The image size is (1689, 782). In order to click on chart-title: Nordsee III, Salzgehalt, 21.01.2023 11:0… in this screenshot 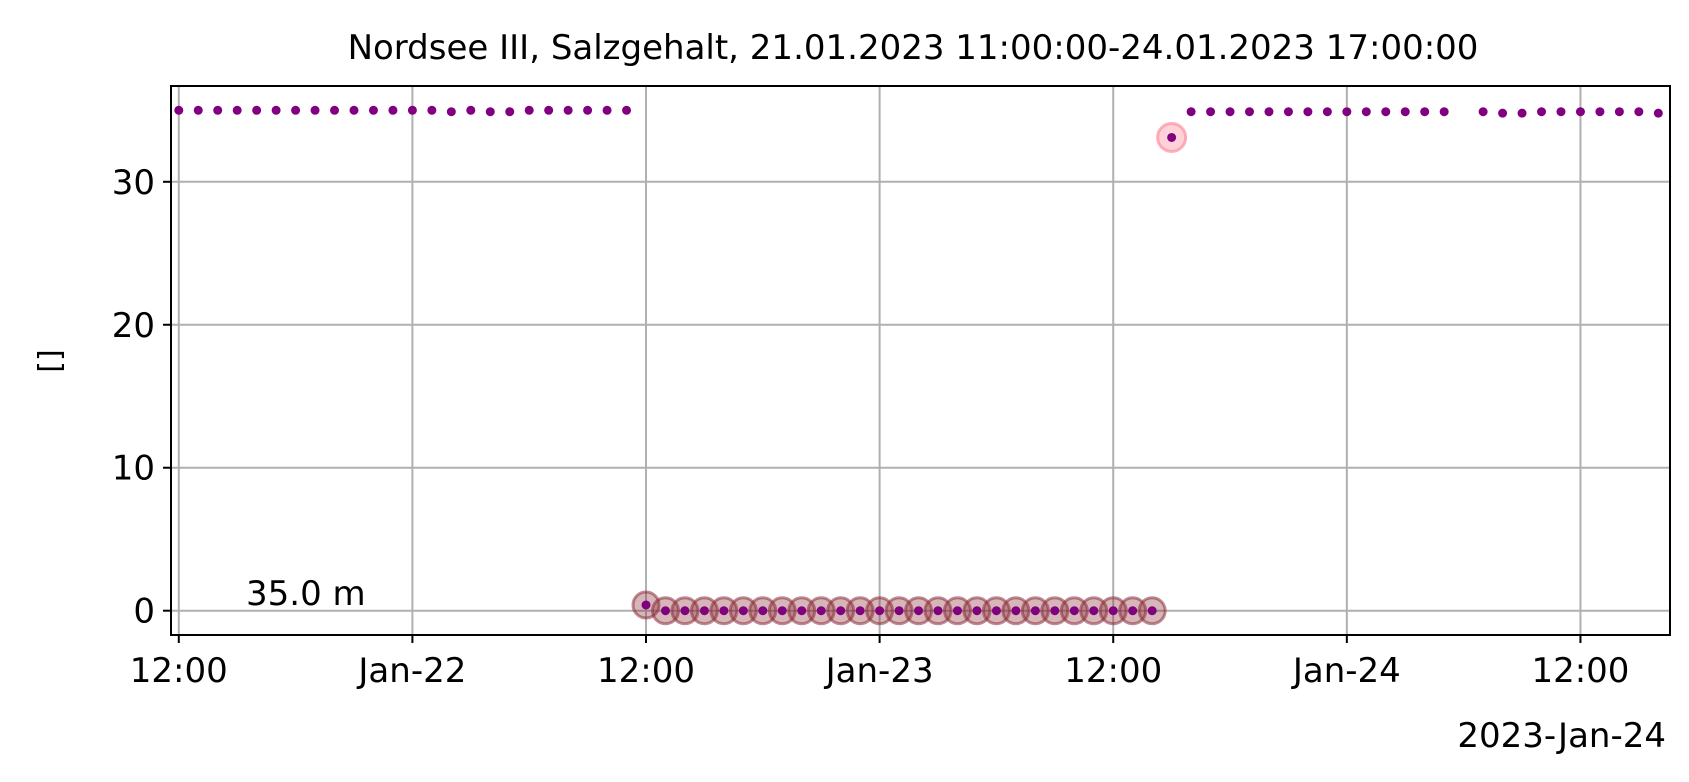, I will do `click(913, 48)`.